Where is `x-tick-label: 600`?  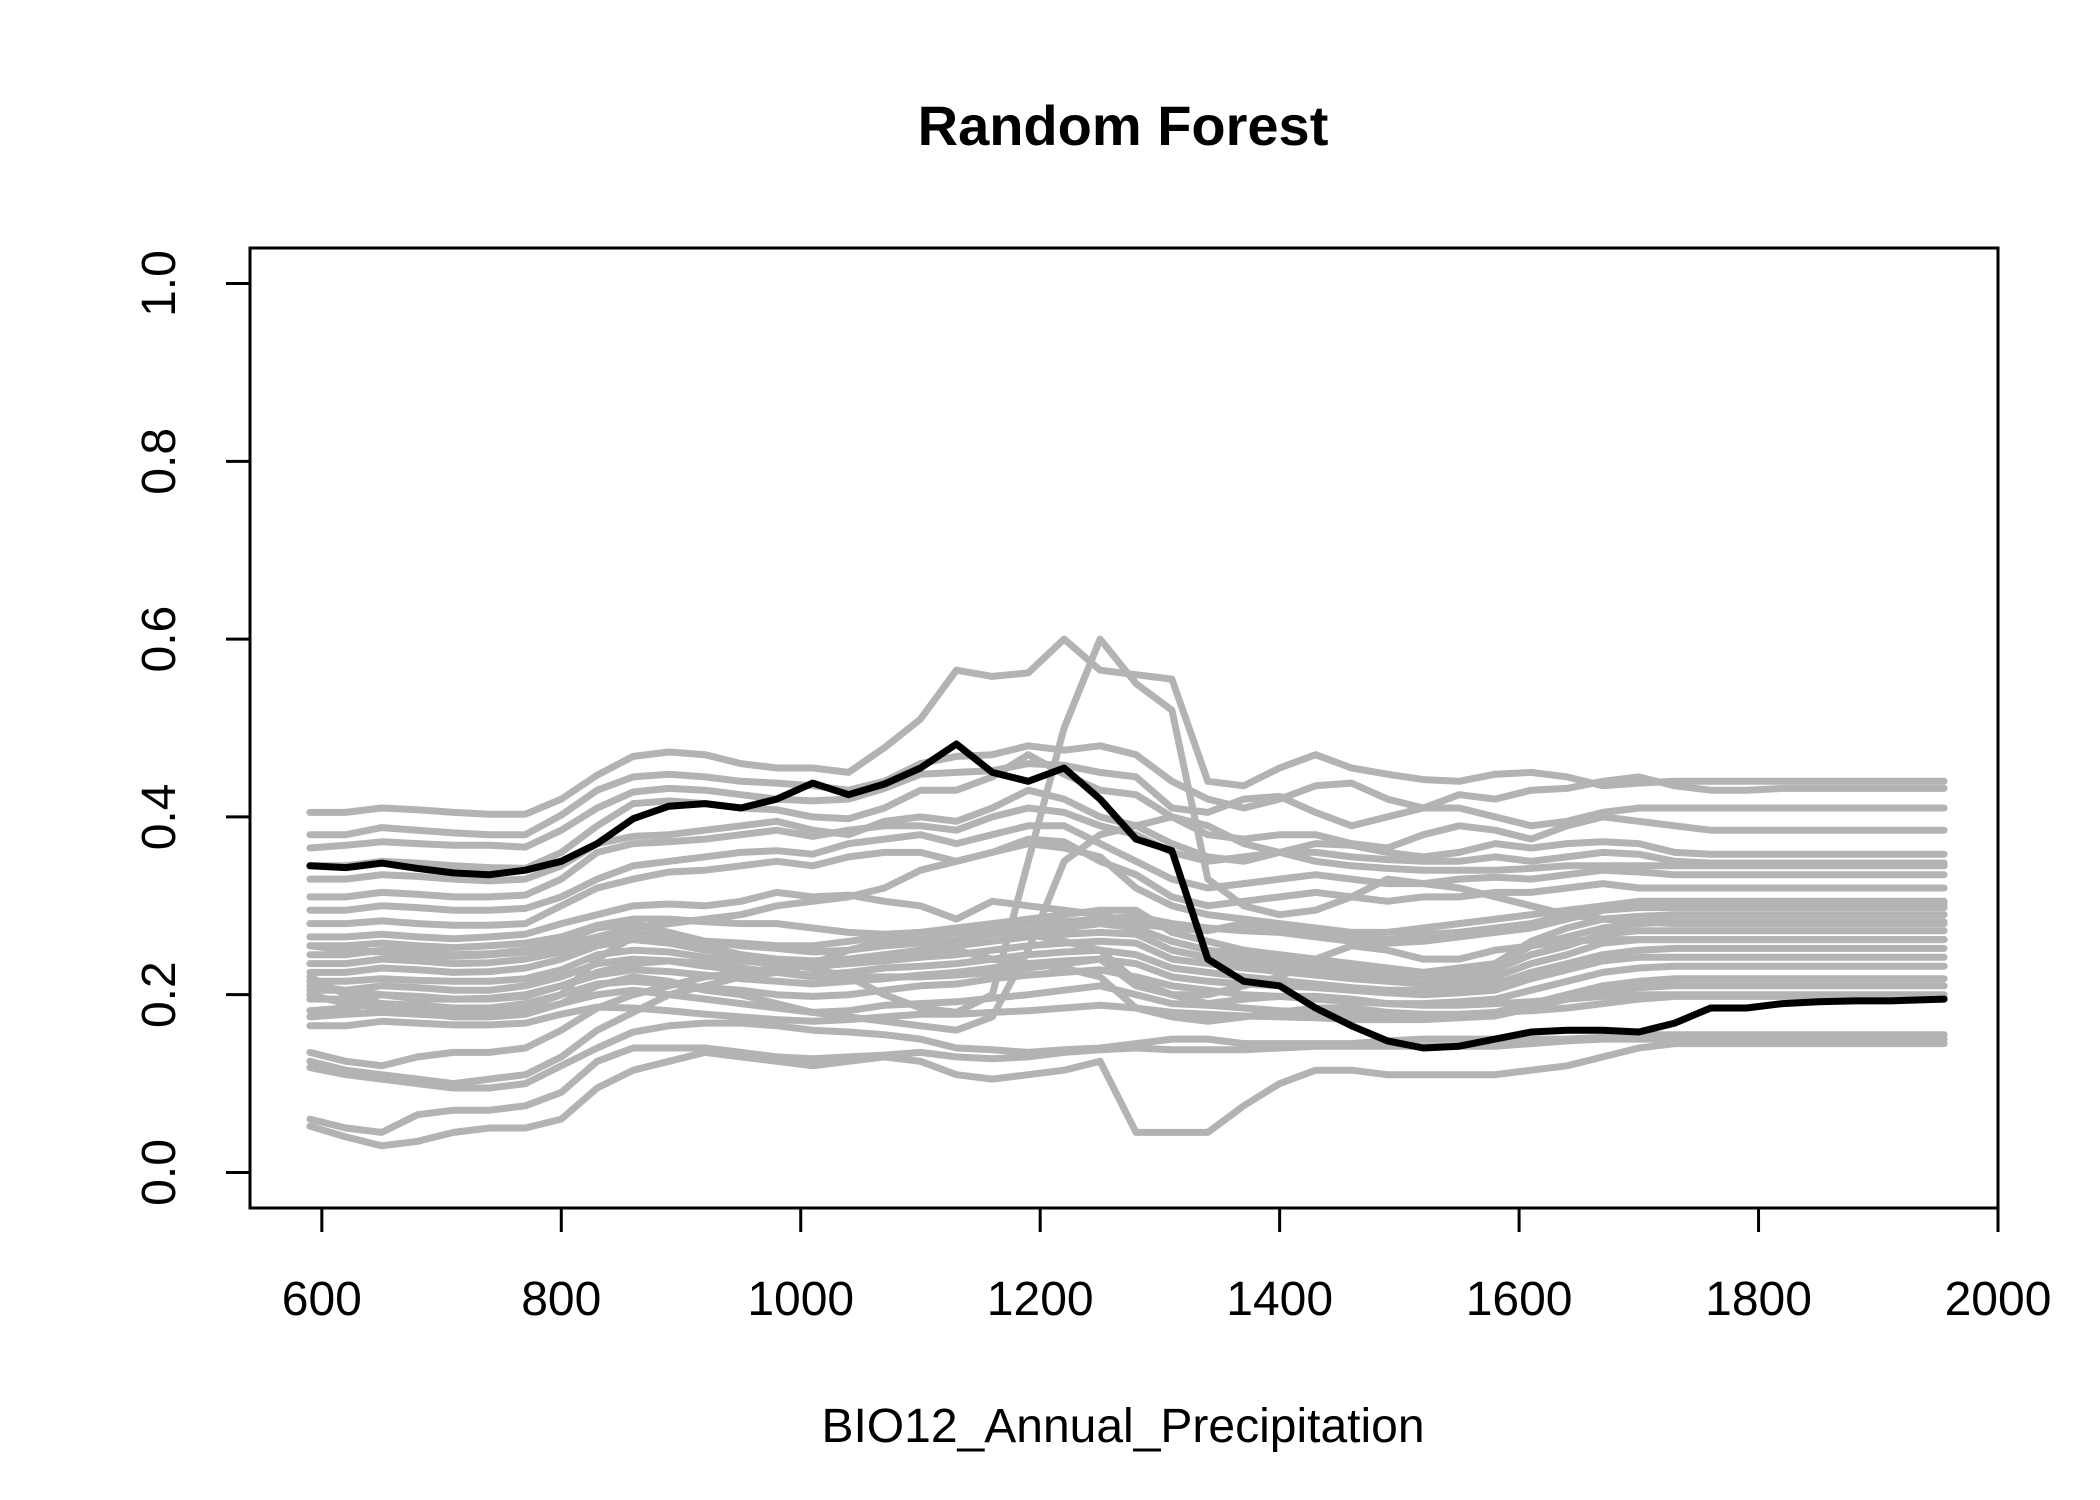
x-tick-label: 600 is located at coordinates (322, 1299).